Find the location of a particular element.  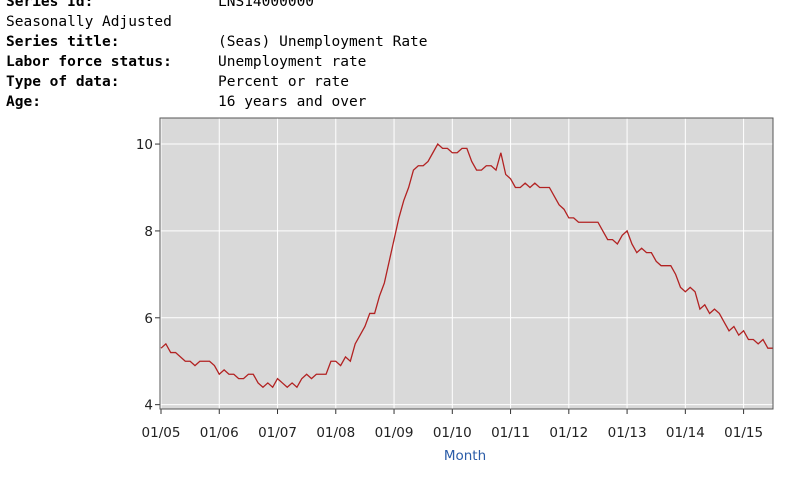

y-tick-label: 10 is located at coordinates (144, 145).